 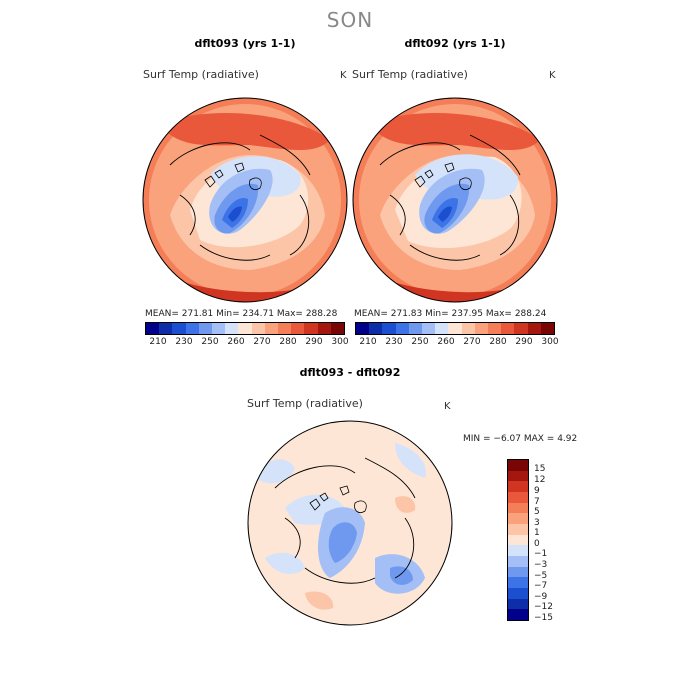 I want to click on left-tick: 230, so click(x=184, y=342).